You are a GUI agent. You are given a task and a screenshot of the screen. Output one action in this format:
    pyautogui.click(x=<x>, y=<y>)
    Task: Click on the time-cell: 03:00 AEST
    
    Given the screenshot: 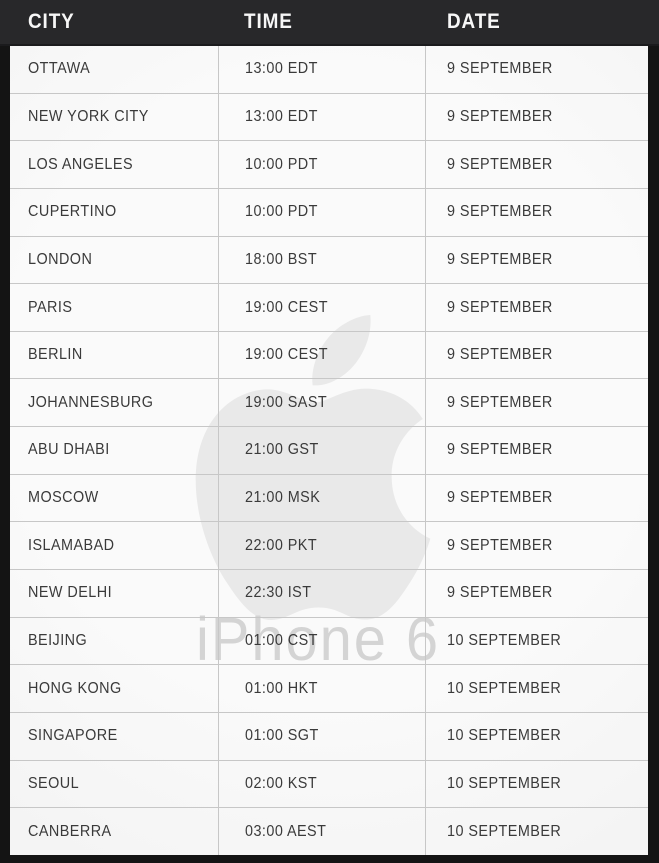 What is the action you would take?
    pyautogui.click(x=321, y=831)
    